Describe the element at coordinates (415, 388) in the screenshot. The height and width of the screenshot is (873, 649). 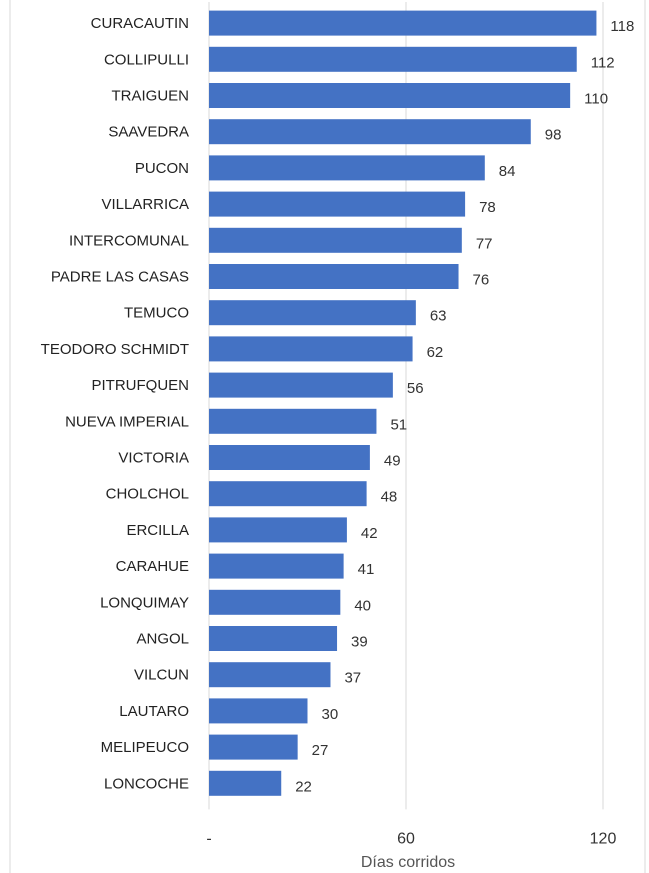
I see `data-label: 56` at that location.